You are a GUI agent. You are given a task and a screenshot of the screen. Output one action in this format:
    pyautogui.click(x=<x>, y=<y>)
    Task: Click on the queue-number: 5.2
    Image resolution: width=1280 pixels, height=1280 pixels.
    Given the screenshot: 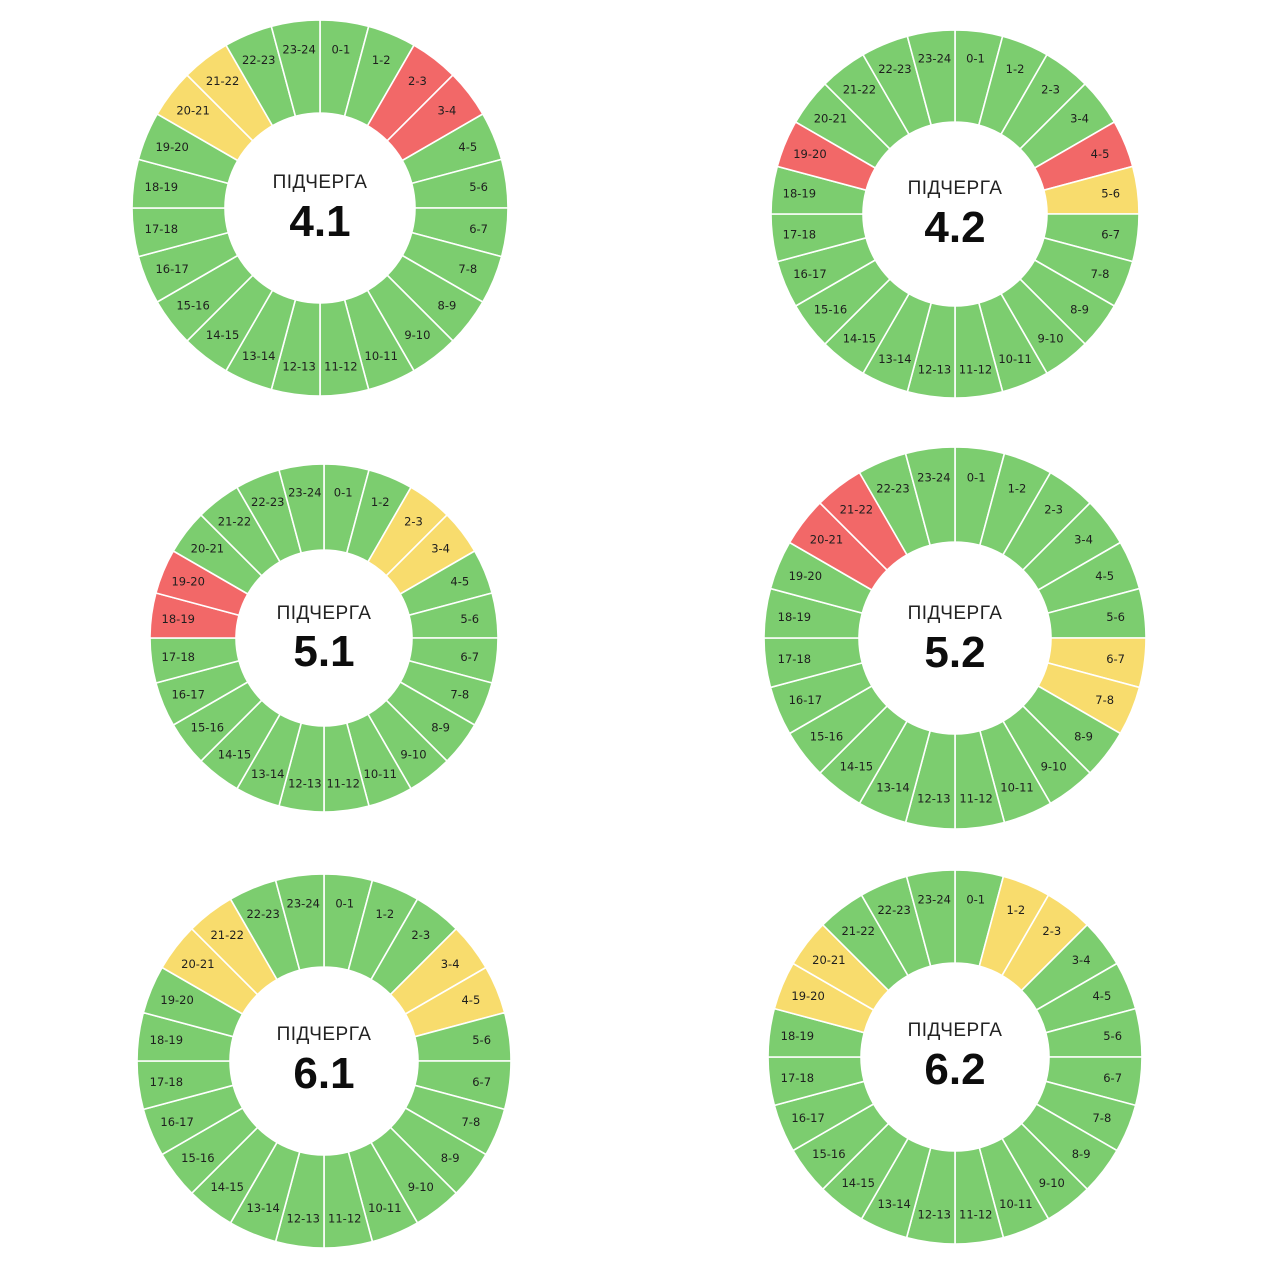 What is the action you would take?
    pyautogui.click(x=954, y=652)
    